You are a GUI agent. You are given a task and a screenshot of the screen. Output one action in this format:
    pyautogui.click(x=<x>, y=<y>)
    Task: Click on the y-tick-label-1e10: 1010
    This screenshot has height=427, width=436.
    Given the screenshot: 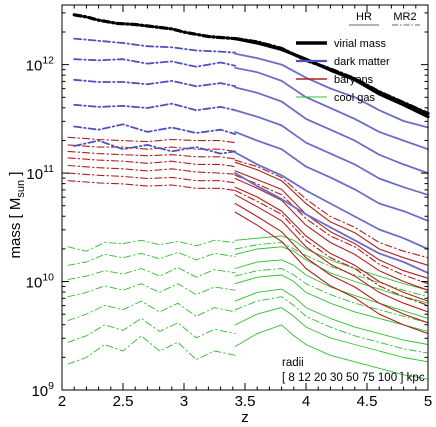 What is the action you would take?
    pyautogui.click(x=40, y=282)
    